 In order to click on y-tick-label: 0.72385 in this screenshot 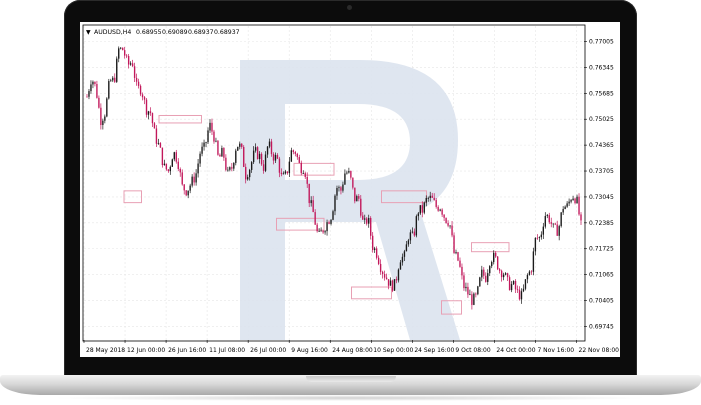, I will do `click(601, 223)`.